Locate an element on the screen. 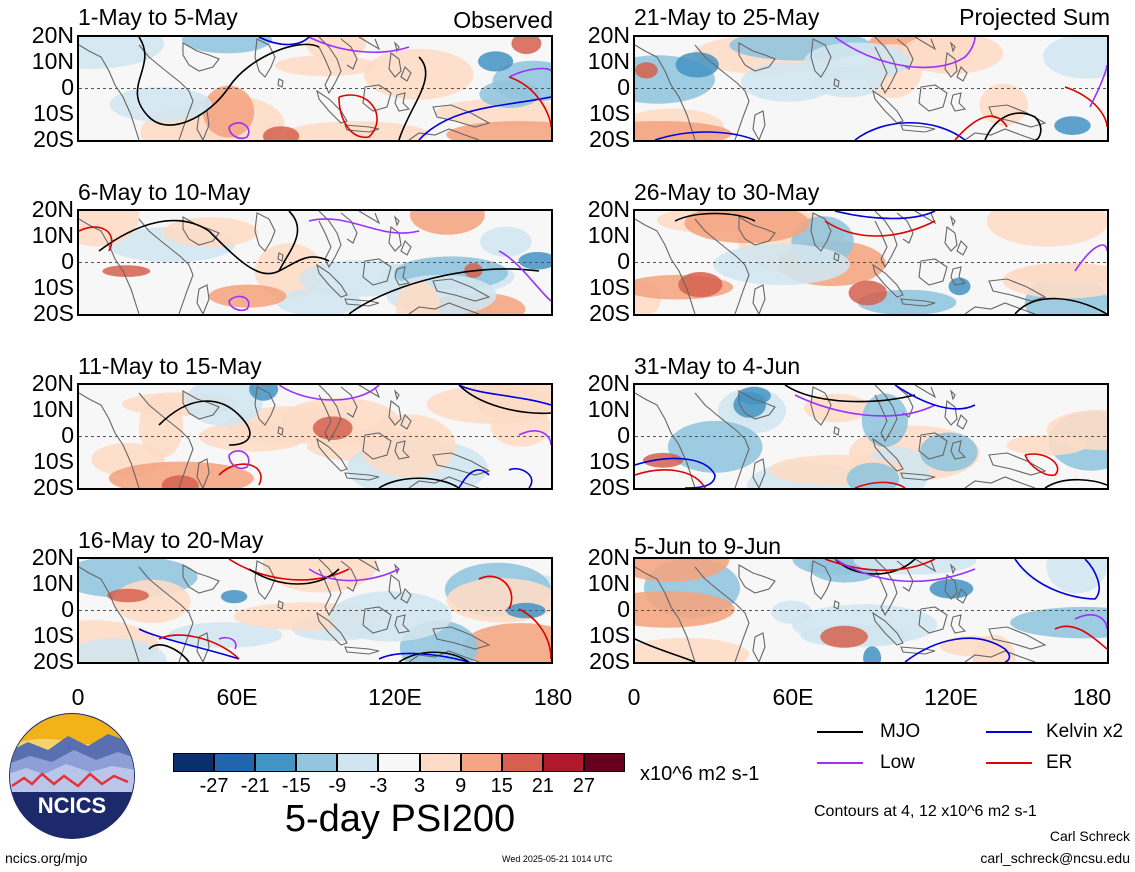  colorbar-tick-label: 15 is located at coordinates (501, 786).